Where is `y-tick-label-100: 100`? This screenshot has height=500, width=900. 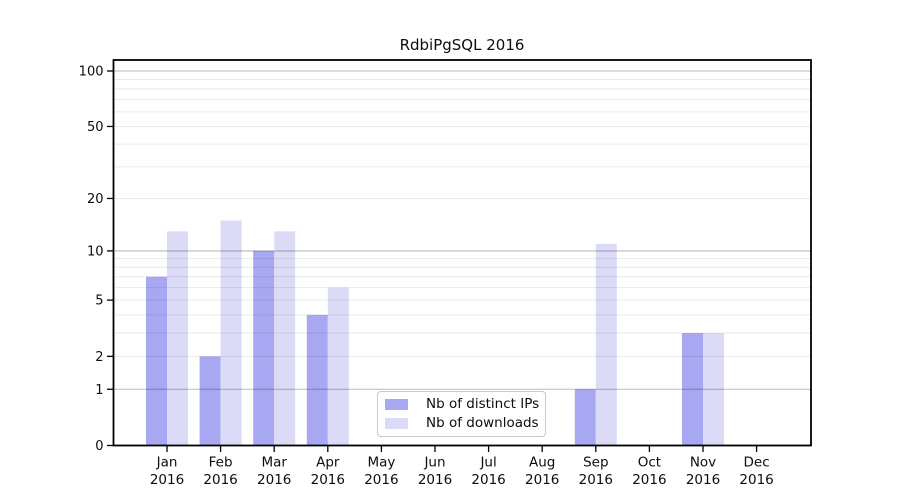
y-tick-label-100: 100 is located at coordinates (91, 72).